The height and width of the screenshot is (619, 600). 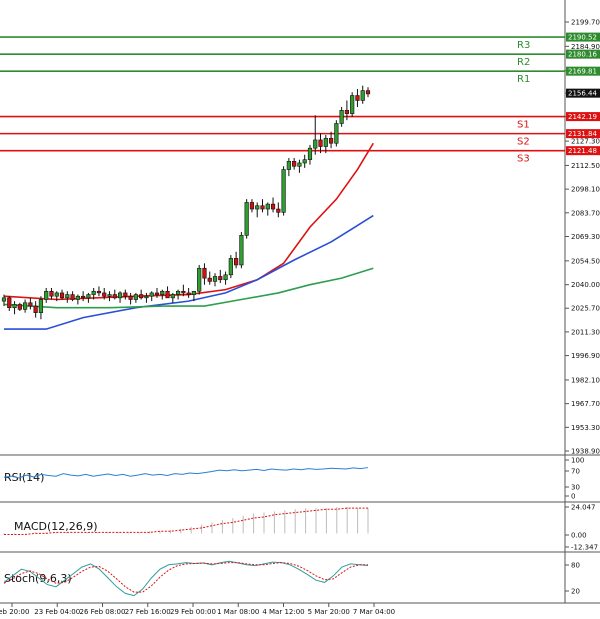 I want to click on price-tick-label: 1967.70, so click(x=585, y=404).